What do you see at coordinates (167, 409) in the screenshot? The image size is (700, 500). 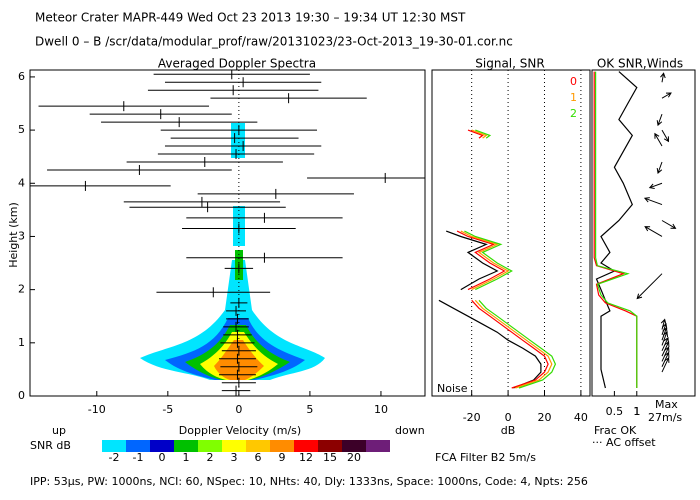 I see `x-tick-label: -5` at bounding box center [167, 409].